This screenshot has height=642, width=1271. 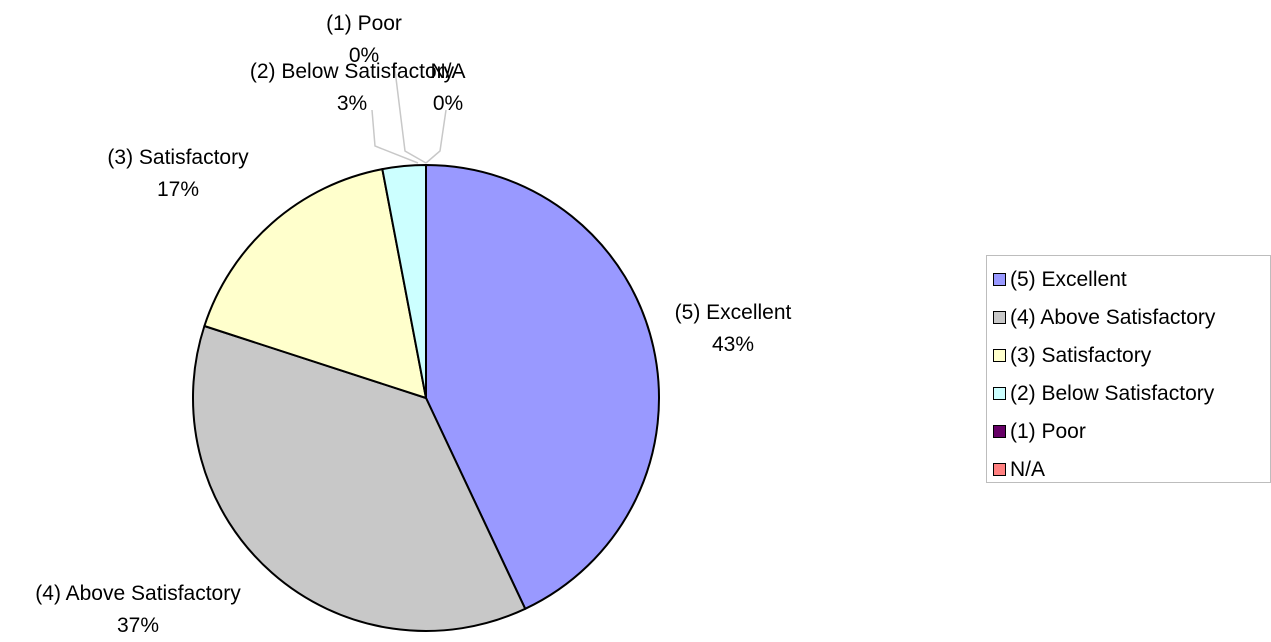 I want to click on slice-percent-4-above-satisfactory: 37%, so click(x=138, y=625).